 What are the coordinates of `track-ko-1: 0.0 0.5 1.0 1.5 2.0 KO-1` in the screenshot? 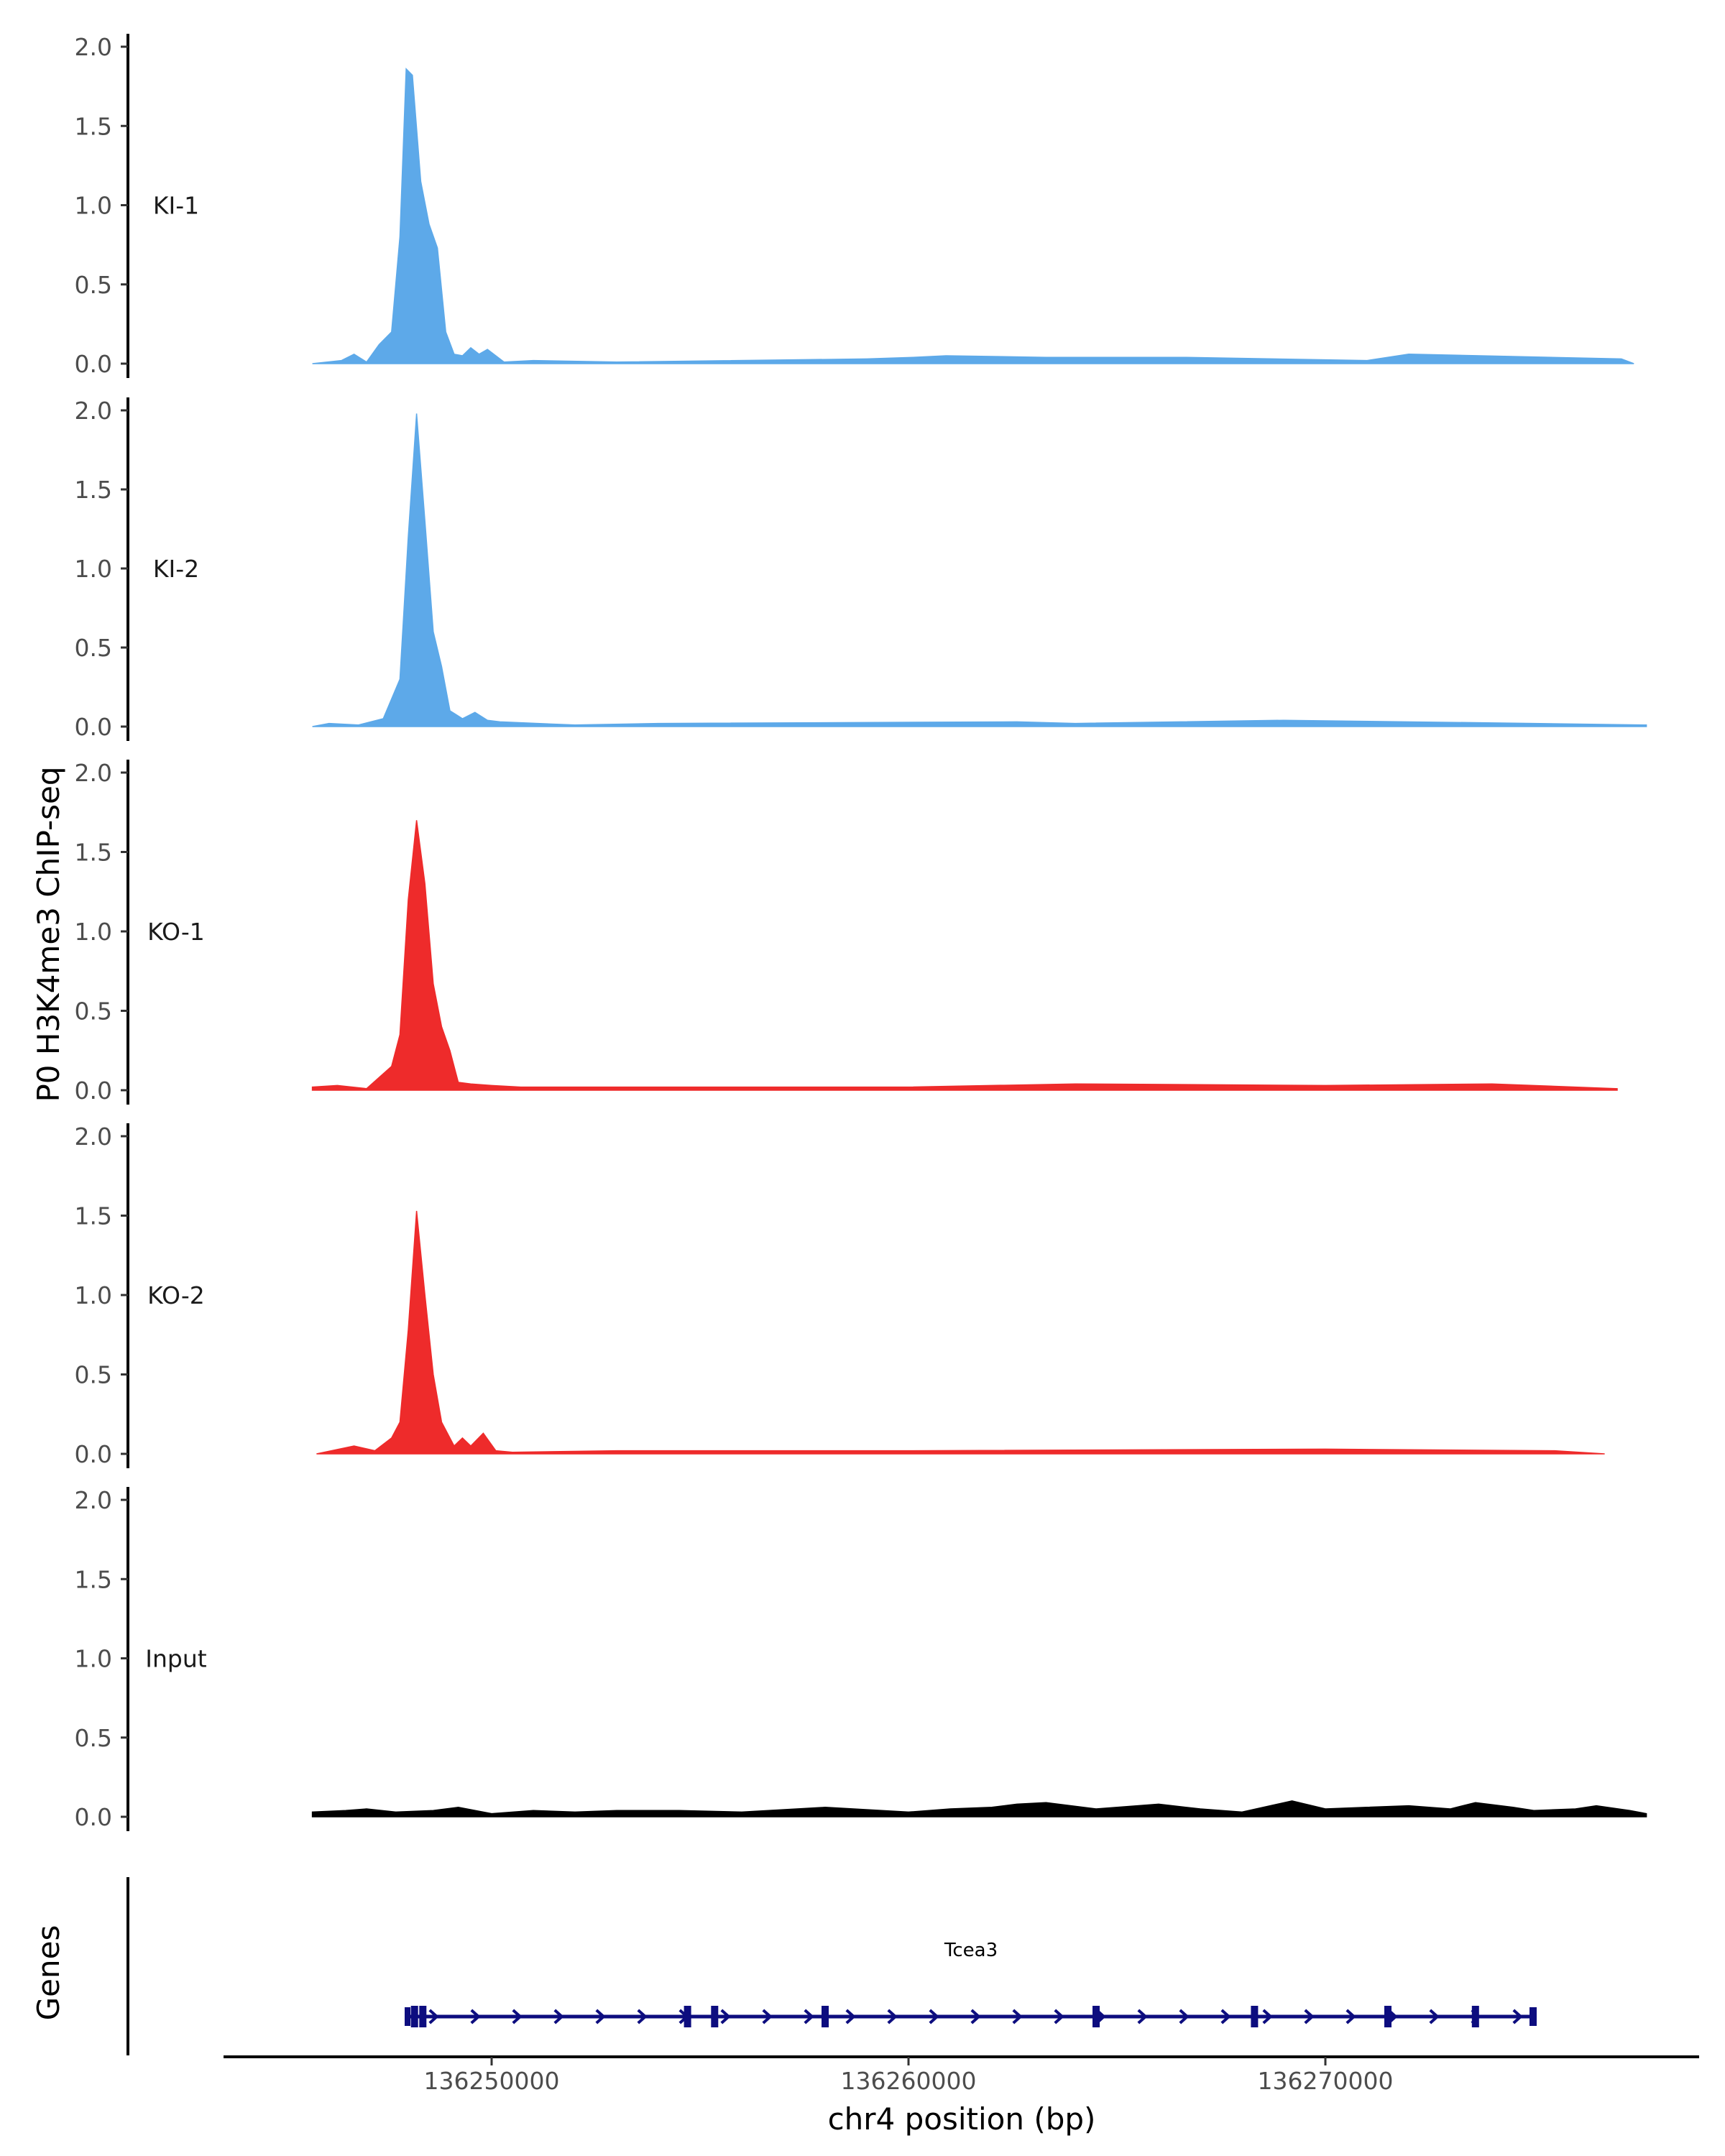 It's located at (846, 932).